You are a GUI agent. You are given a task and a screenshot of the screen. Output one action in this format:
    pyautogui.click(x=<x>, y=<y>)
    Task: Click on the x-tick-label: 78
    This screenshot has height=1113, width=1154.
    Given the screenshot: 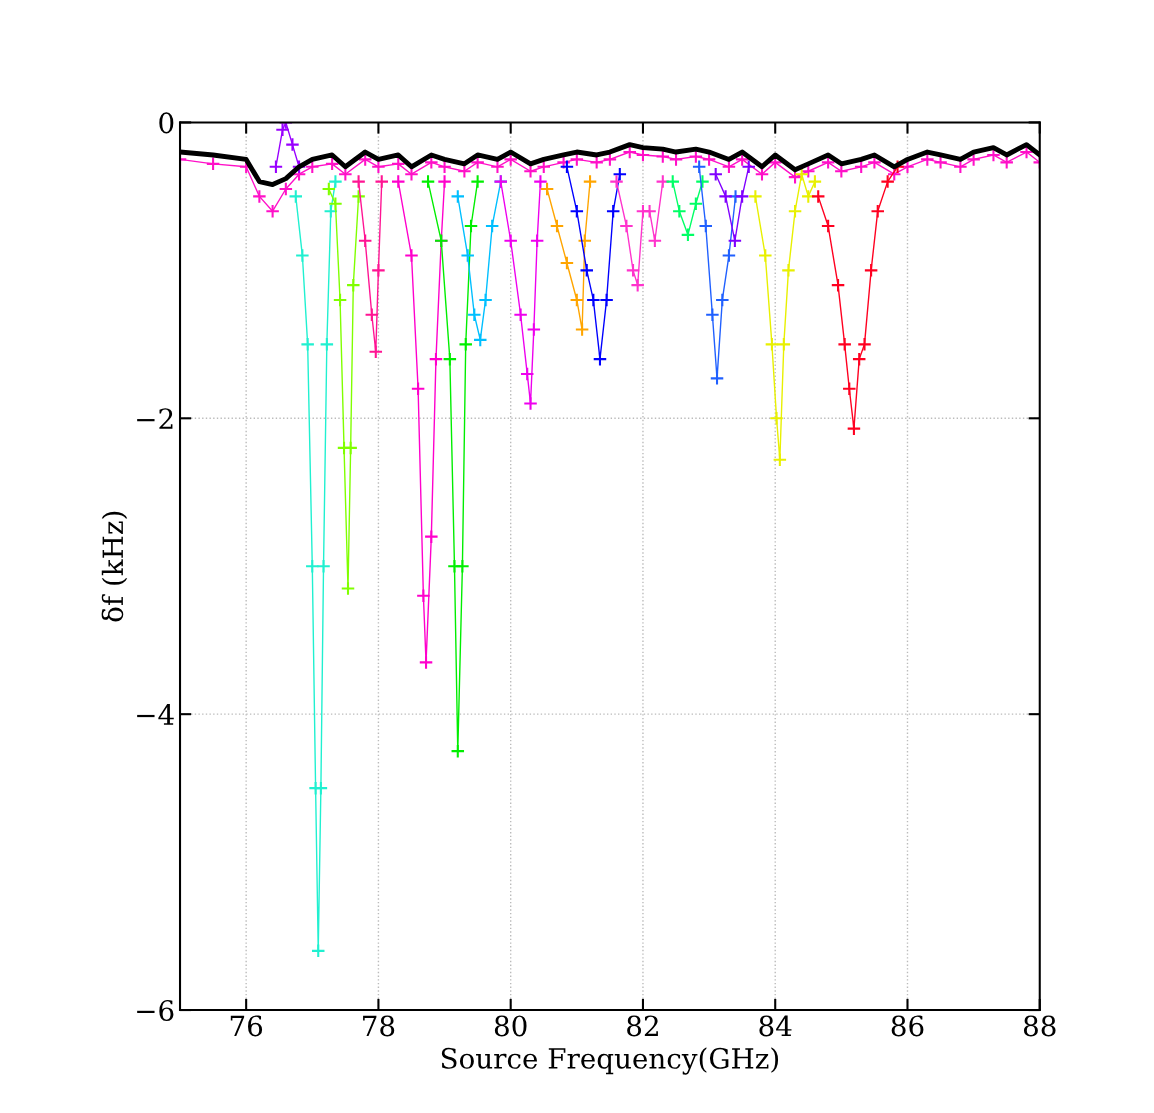 What is the action you would take?
    pyautogui.click(x=379, y=1026)
    